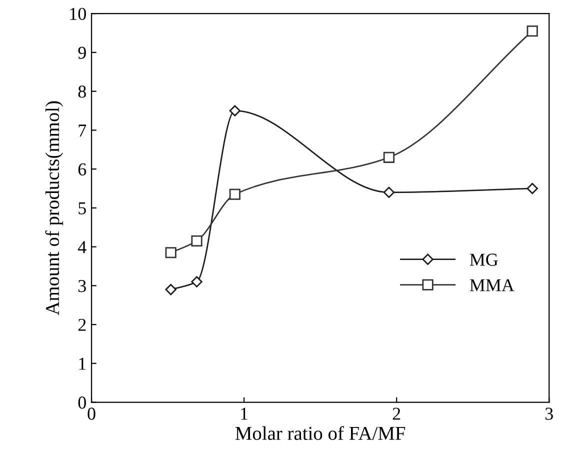  Describe the element at coordinates (92, 414) in the screenshot. I see `x-tick-label: 0` at that location.